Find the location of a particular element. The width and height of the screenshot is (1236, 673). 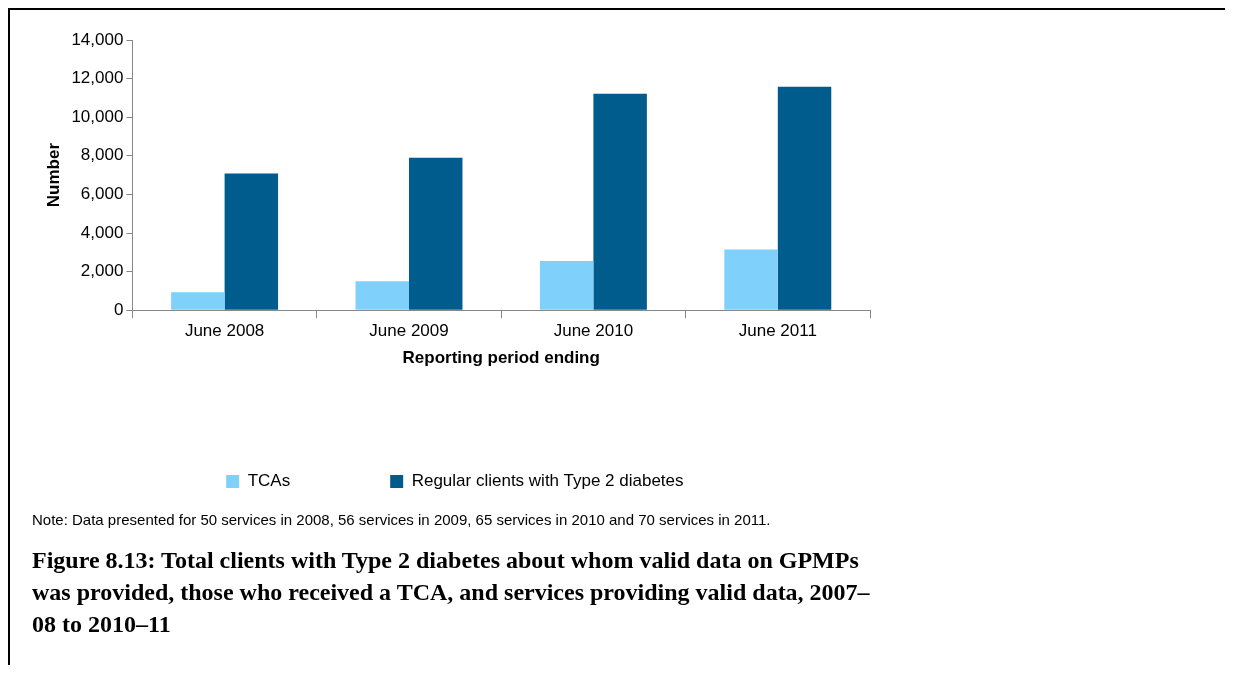

legend-label: TCAs is located at coordinates (269, 481).